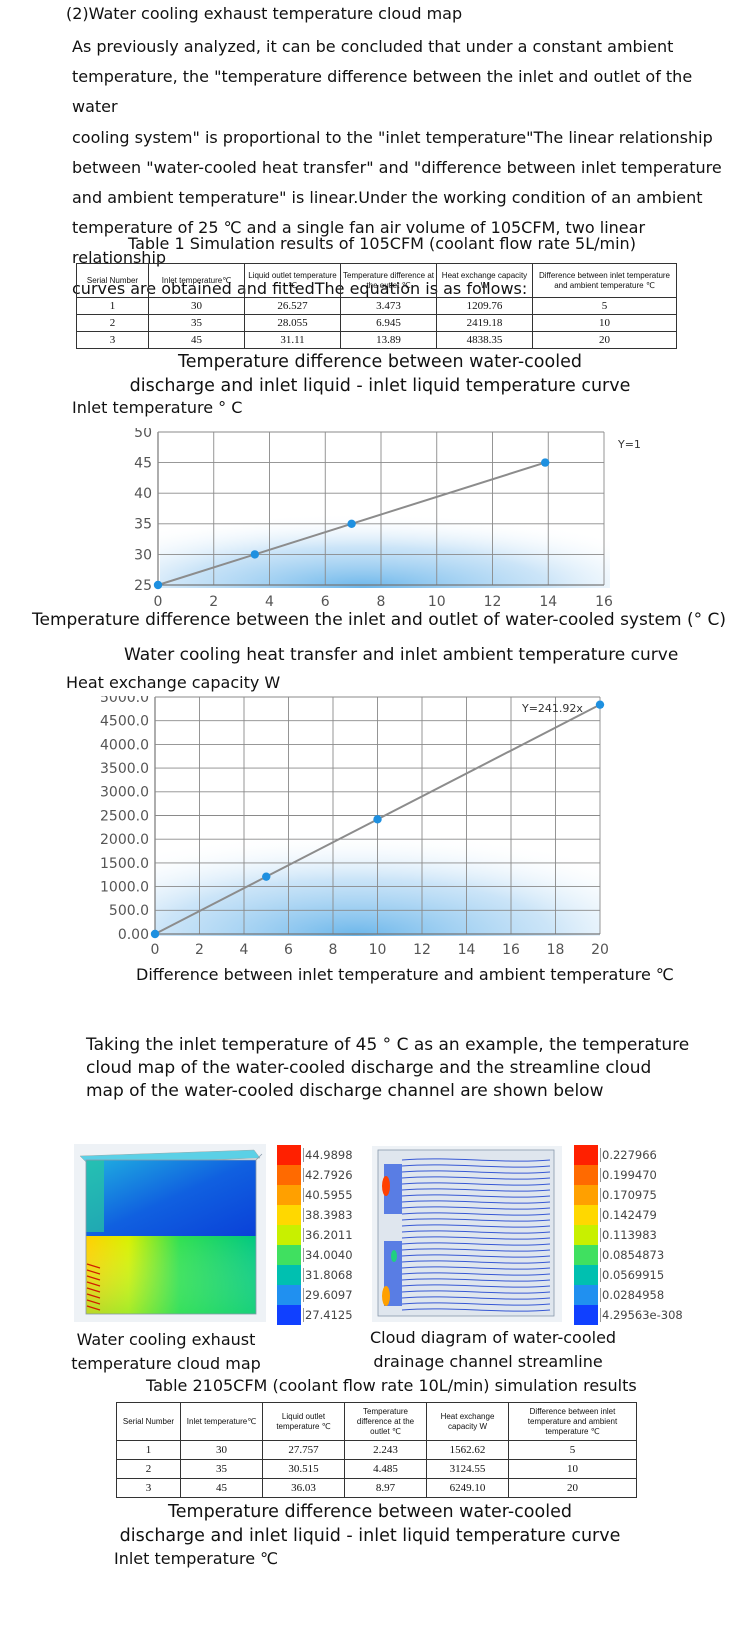  What do you see at coordinates (112, 280) in the screenshot?
I see `table-header-cell: Serial Number` at bounding box center [112, 280].